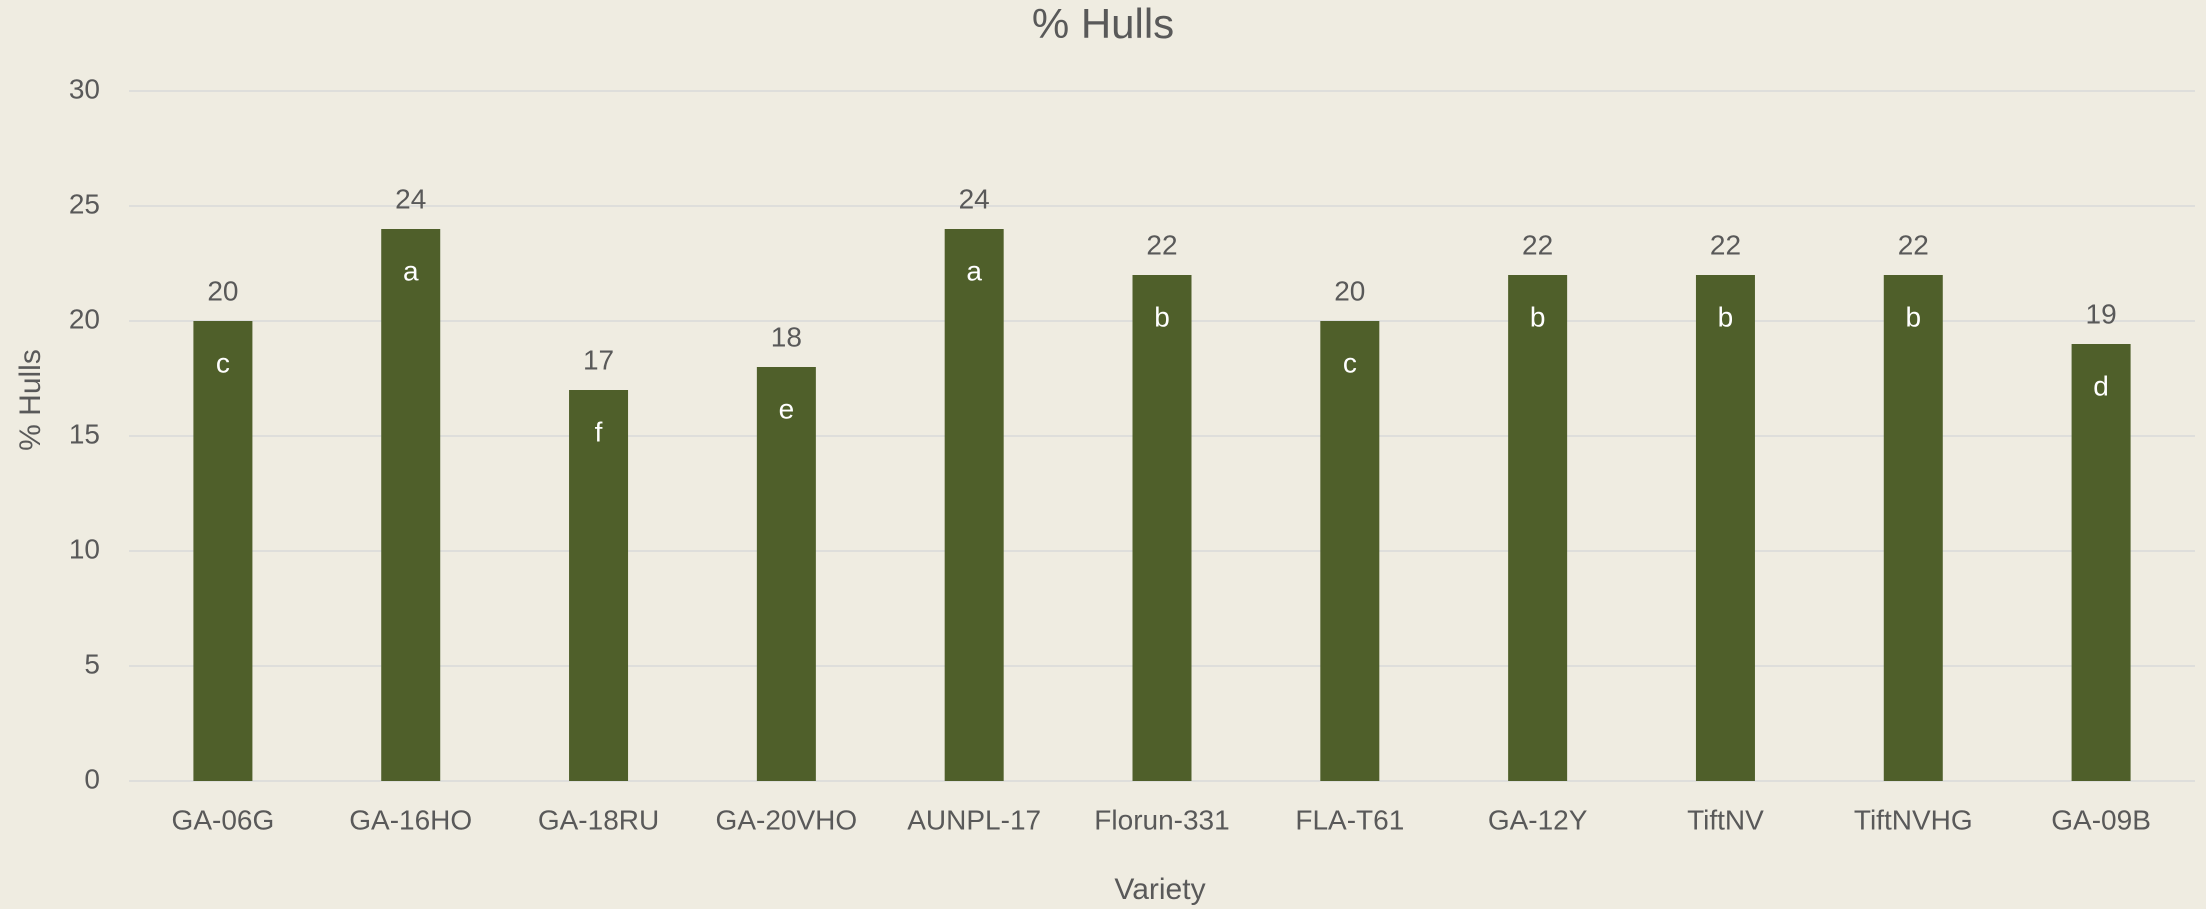  What do you see at coordinates (1103, 23) in the screenshot?
I see `chart-title: % Hulls` at bounding box center [1103, 23].